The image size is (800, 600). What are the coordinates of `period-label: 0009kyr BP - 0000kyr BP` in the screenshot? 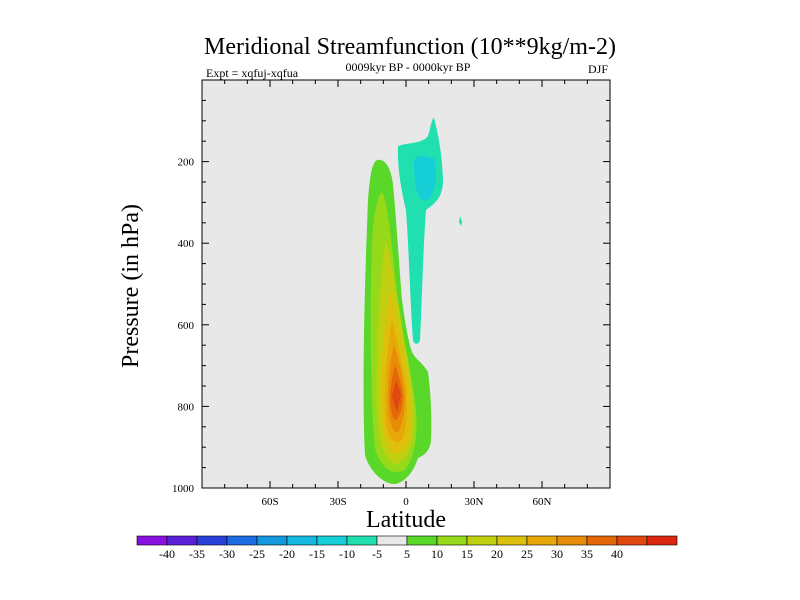 It's located at (408, 67).